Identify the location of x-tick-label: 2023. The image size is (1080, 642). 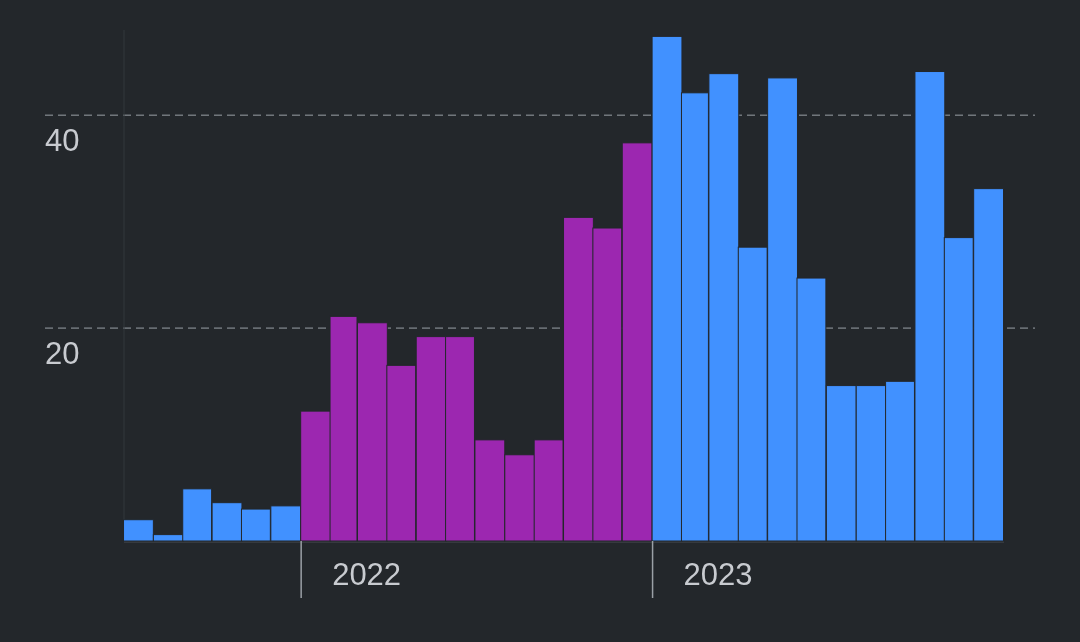
(718, 575).